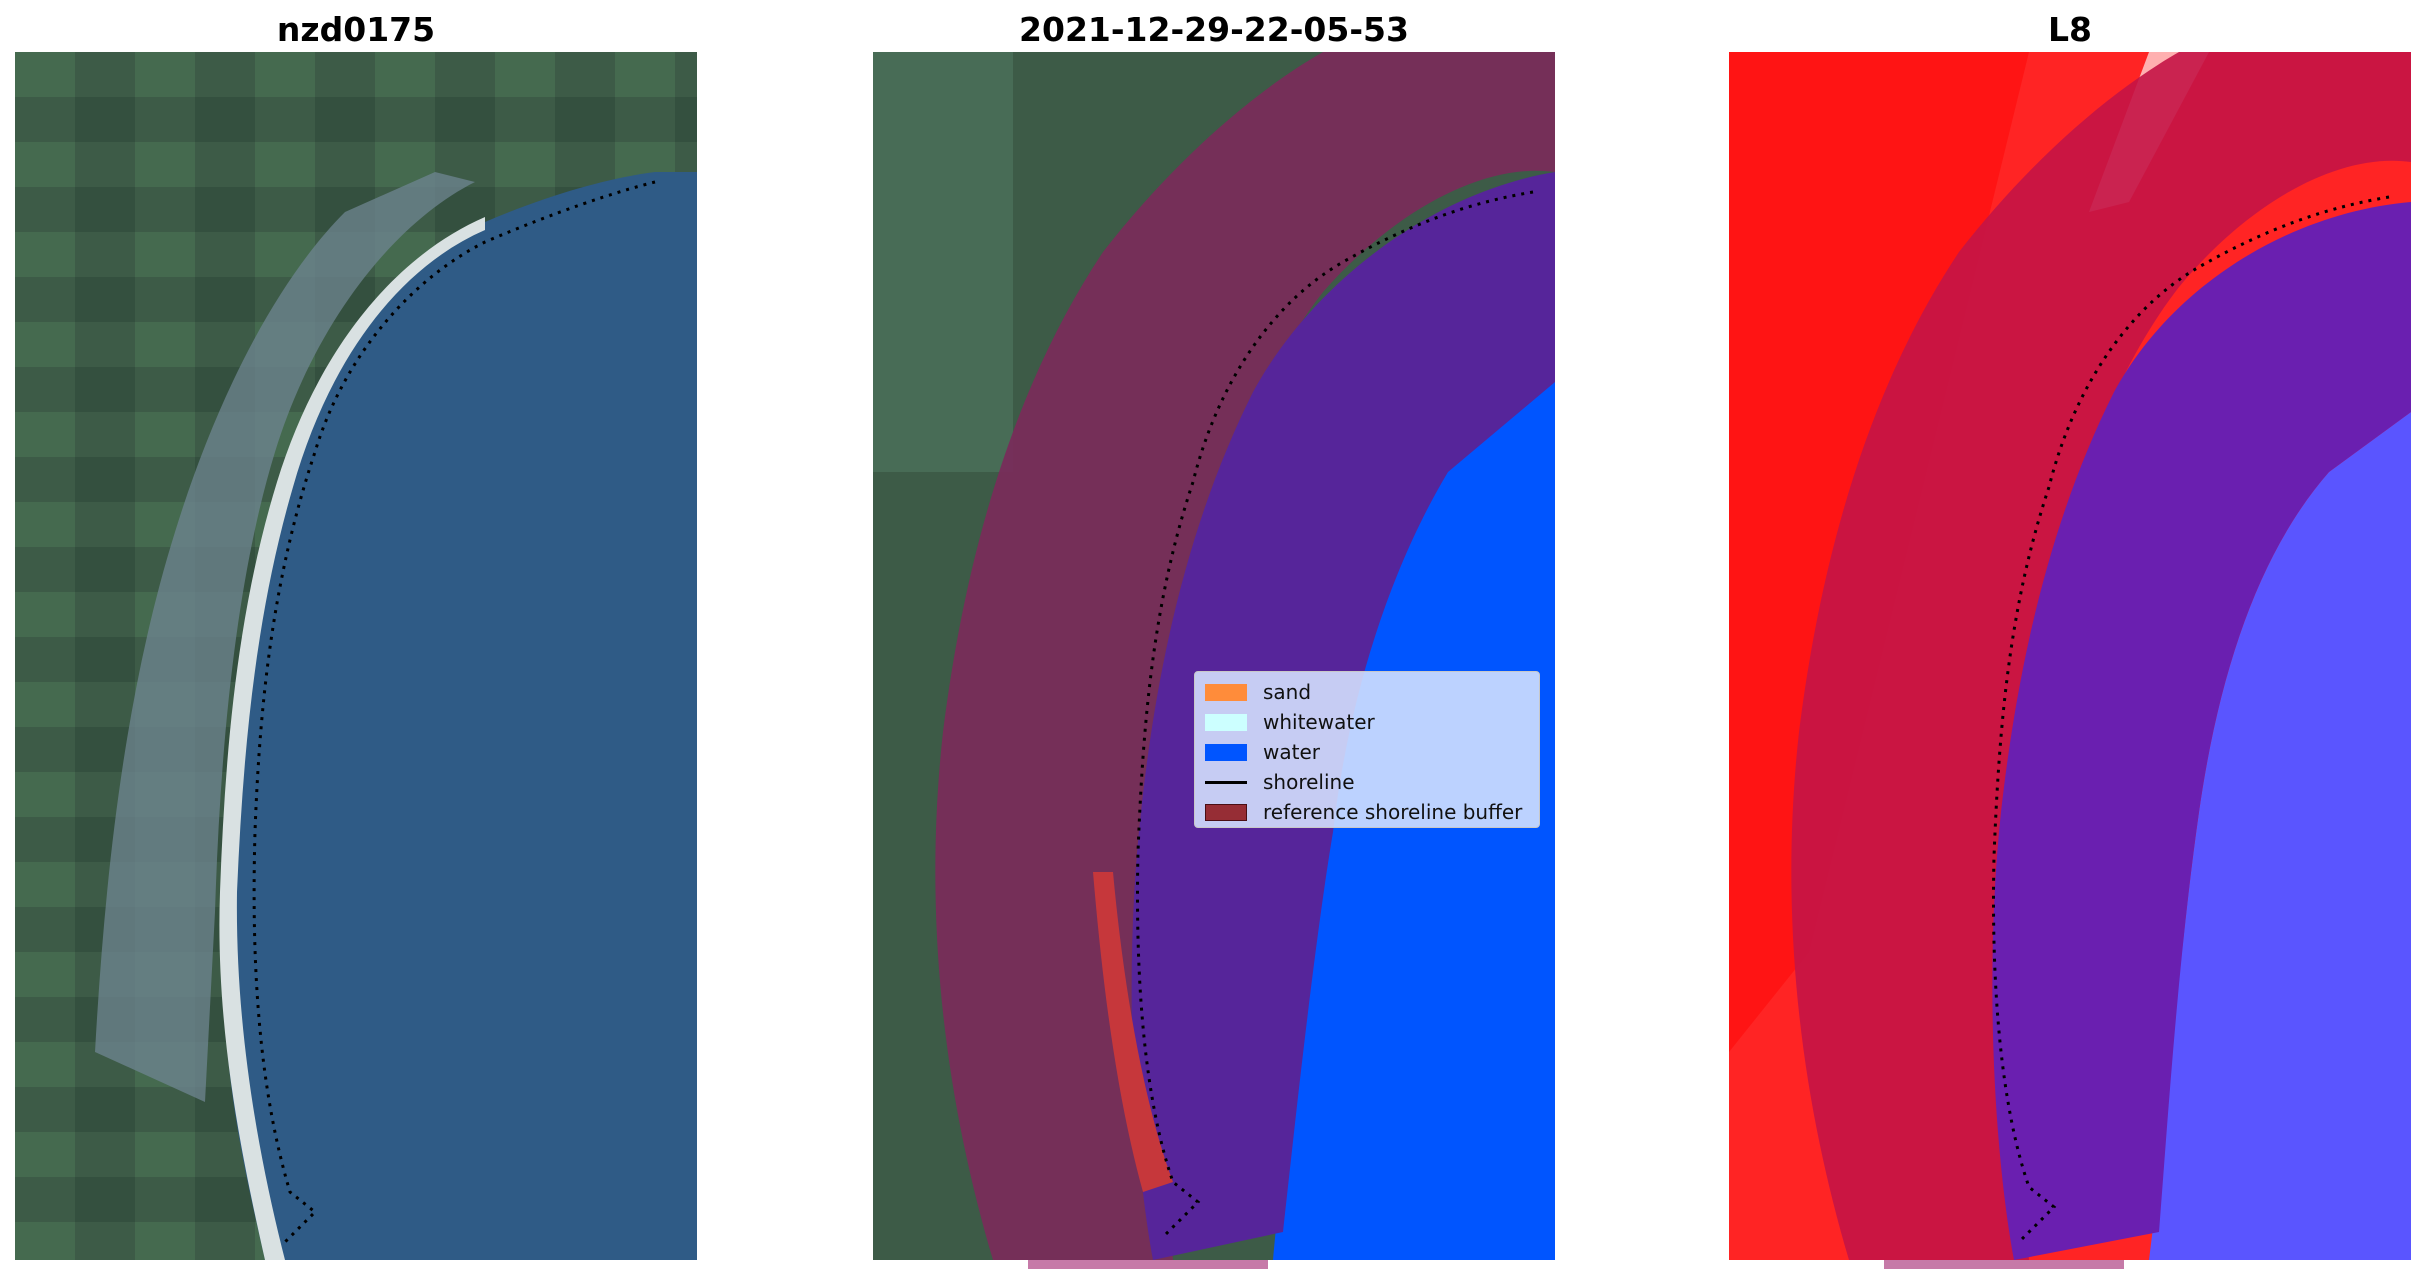 The height and width of the screenshot is (1283, 2424). Describe the element at coordinates (1367, 782) in the screenshot. I see `legend-item-shoreline: shoreline` at that location.